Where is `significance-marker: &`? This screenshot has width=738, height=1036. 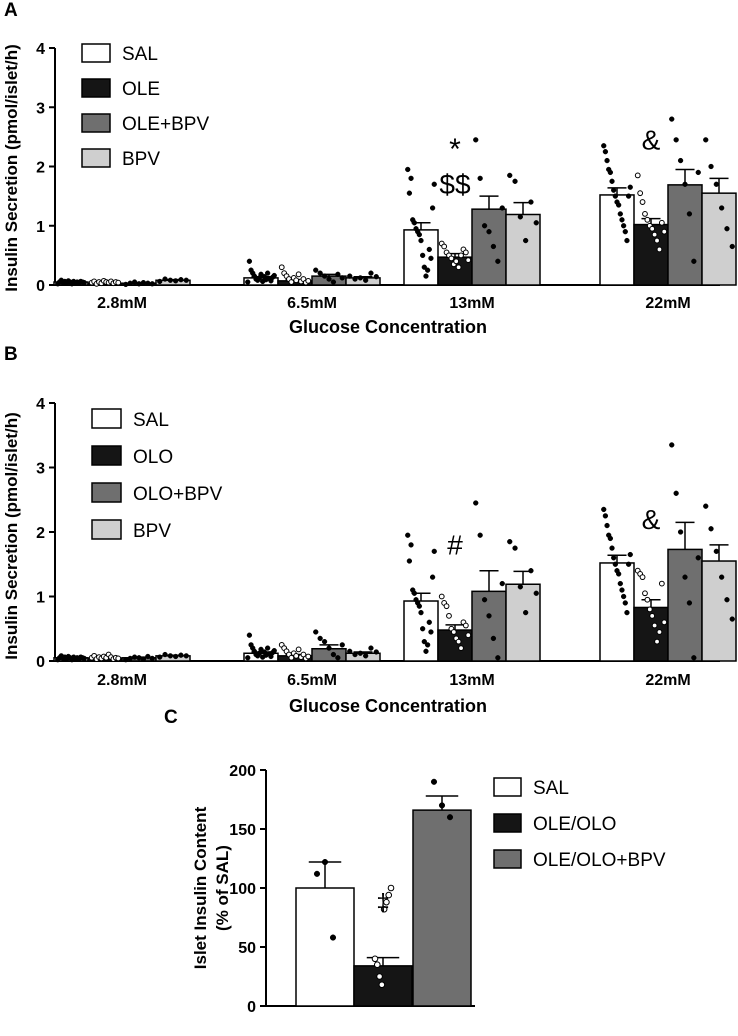 significance-marker: & is located at coordinates (651, 140).